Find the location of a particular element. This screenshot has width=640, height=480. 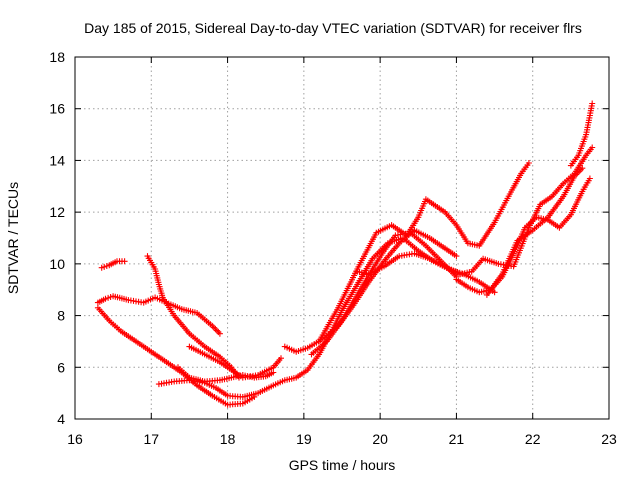

y-tick-label: 10 is located at coordinates (57, 264).